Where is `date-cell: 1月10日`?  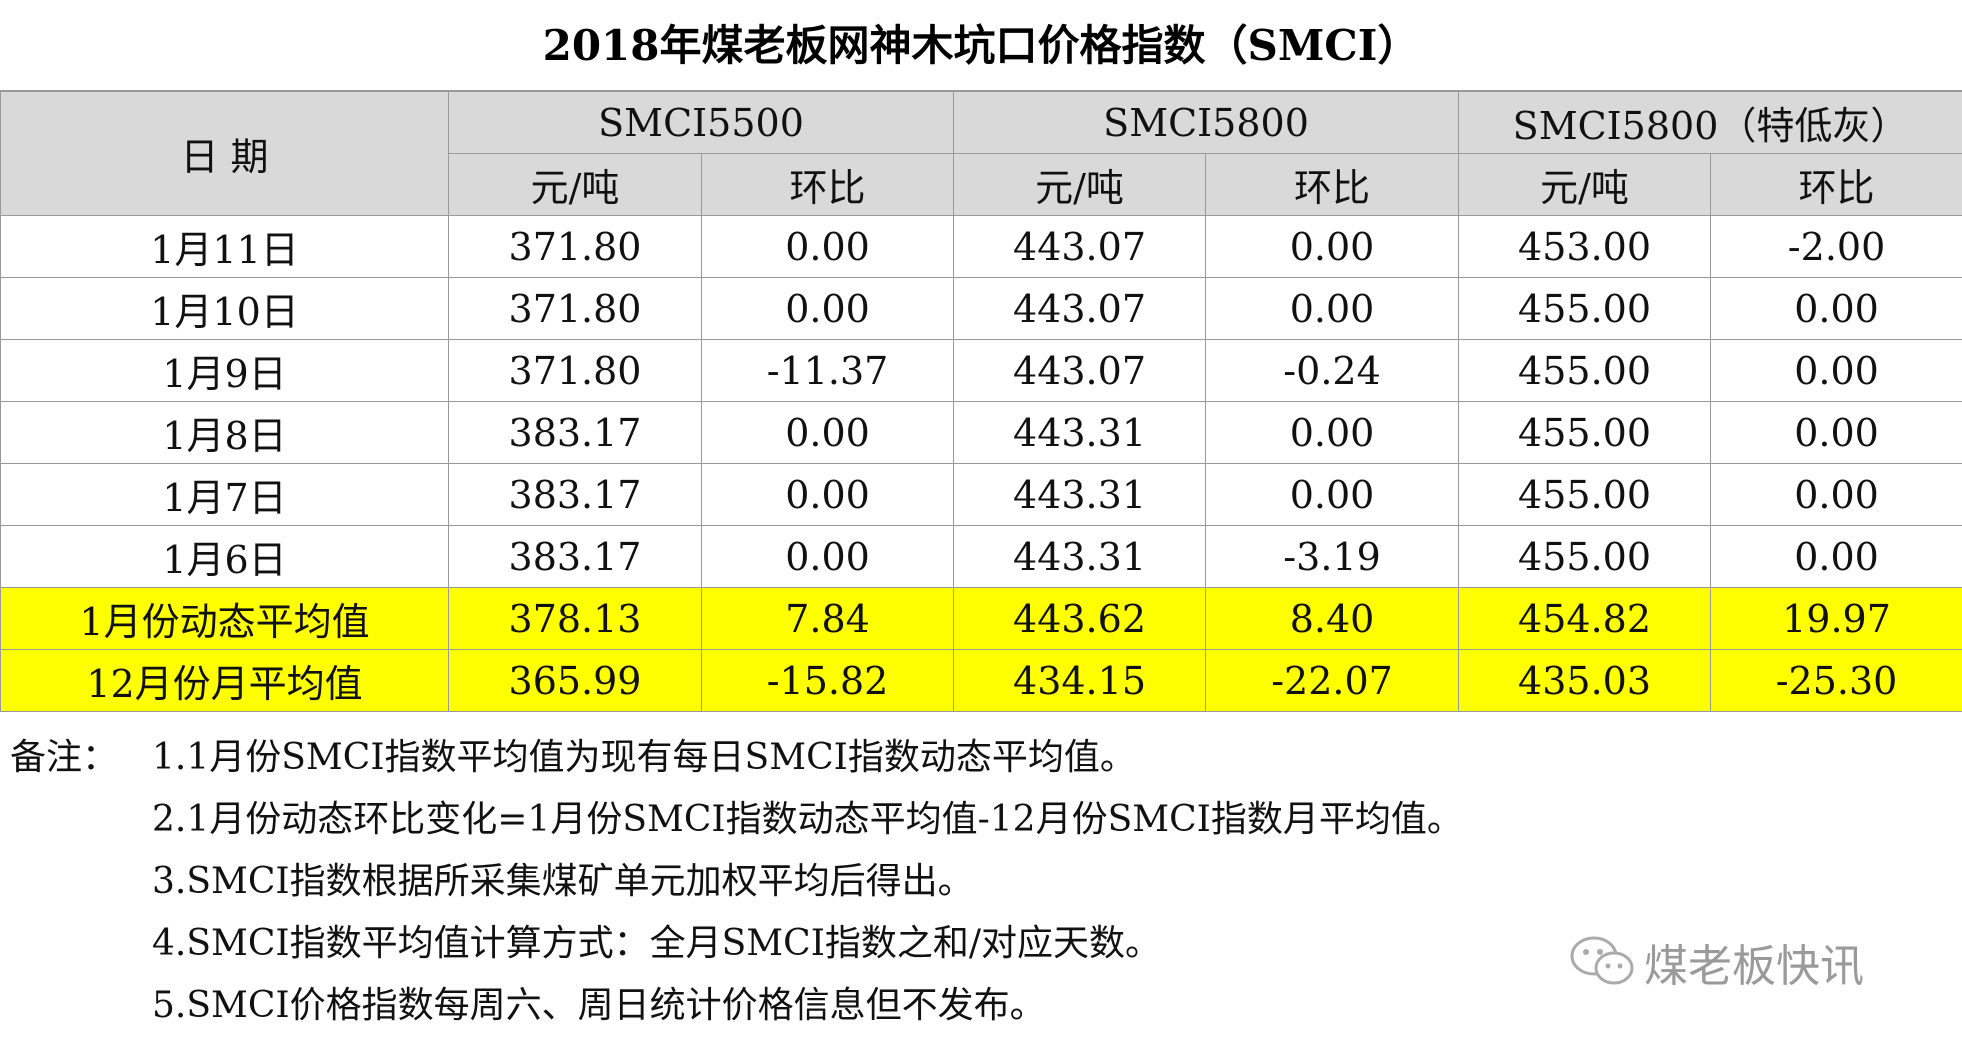
date-cell: 1月10日 is located at coordinates (224, 308).